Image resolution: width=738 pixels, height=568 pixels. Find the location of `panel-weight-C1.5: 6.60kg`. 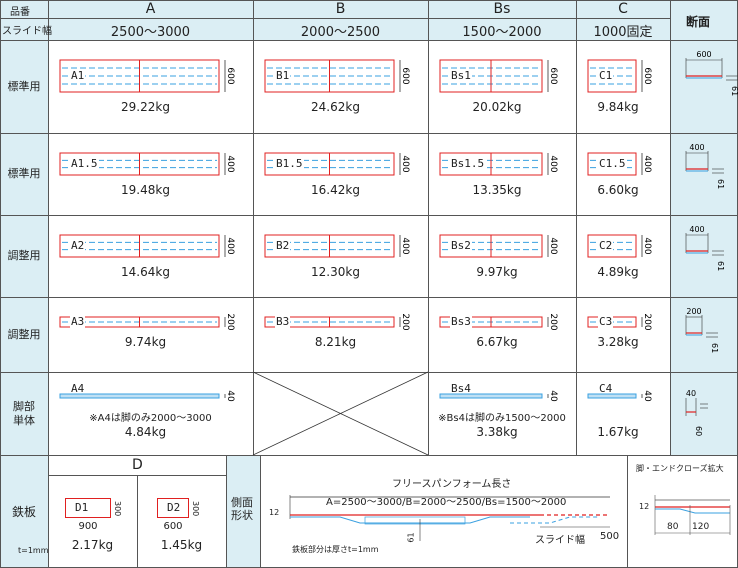

panel-weight-C1.5: 6.60kg is located at coordinates (618, 190).